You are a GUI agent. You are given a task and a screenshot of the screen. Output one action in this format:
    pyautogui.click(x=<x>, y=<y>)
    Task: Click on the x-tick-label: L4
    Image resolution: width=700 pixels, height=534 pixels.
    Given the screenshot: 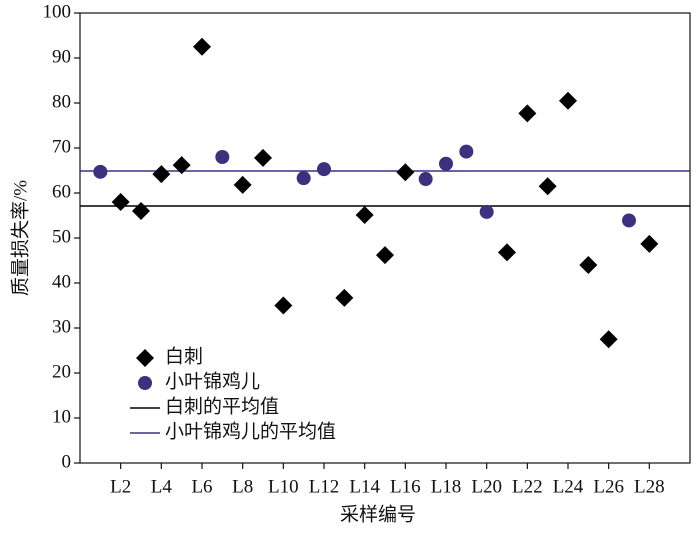 What is the action you would take?
    pyautogui.click(x=162, y=486)
    